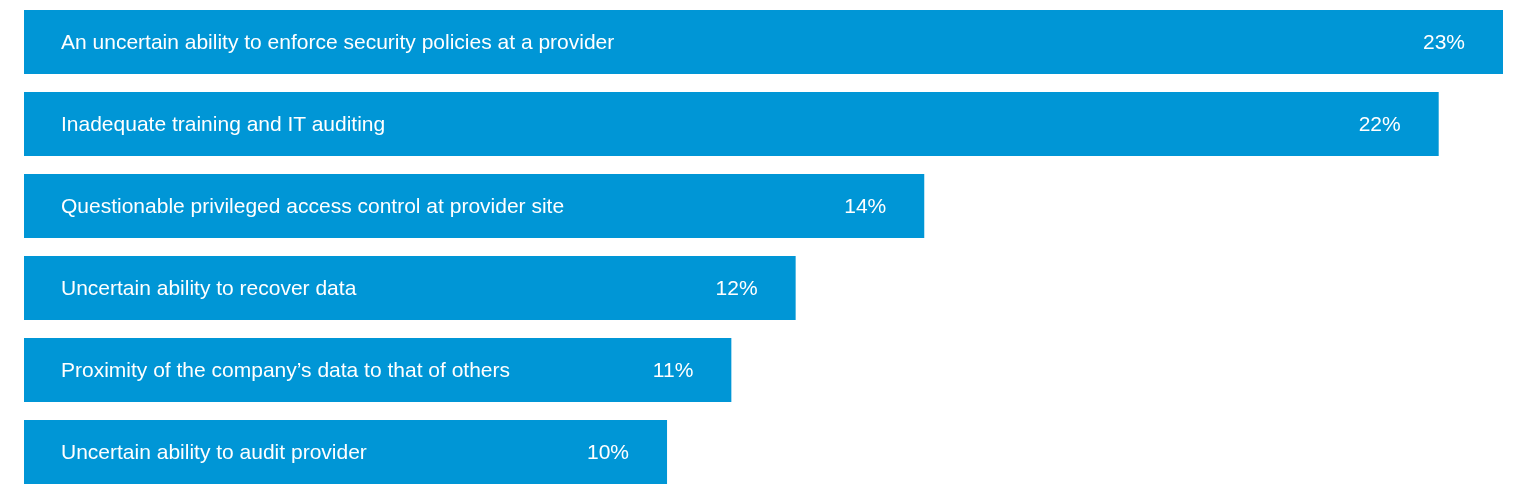 Image resolution: width=1515 pixels, height=485 pixels. What do you see at coordinates (223, 124) in the screenshot?
I see `y-tick-label: Inadequate training and IT auditing` at bounding box center [223, 124].